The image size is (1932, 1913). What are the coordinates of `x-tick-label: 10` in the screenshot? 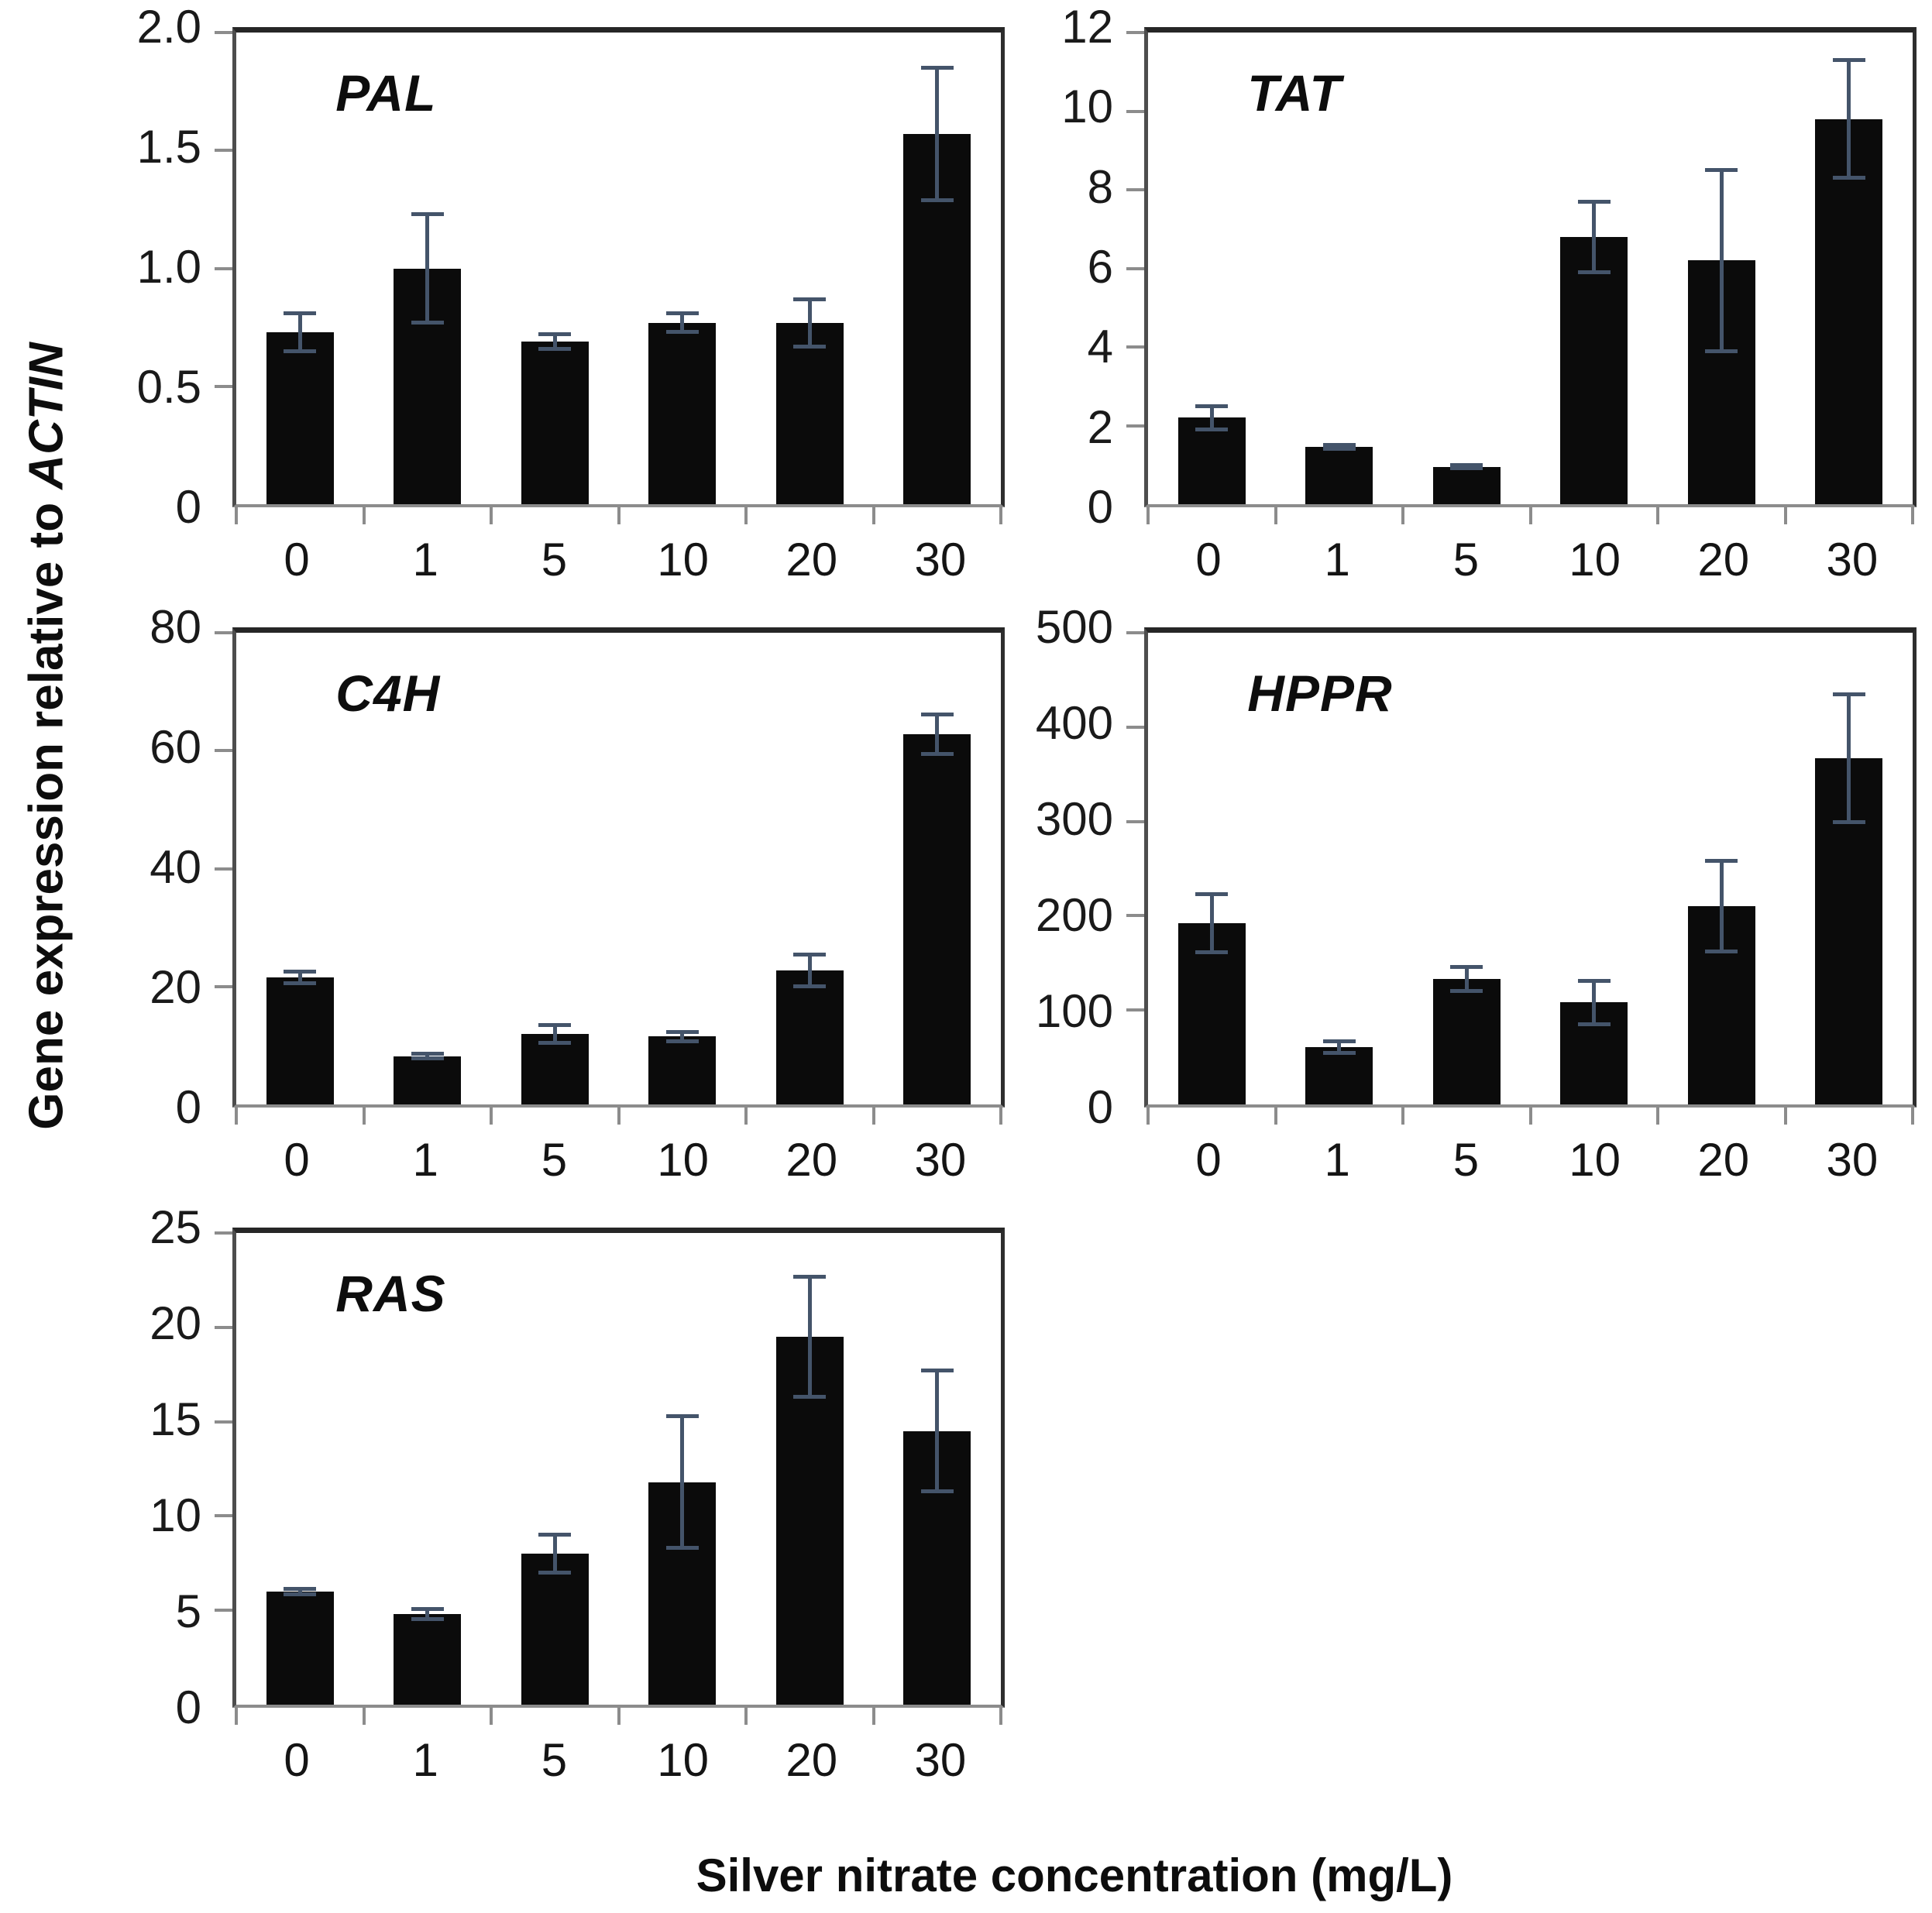 It's located at (1595, 560).